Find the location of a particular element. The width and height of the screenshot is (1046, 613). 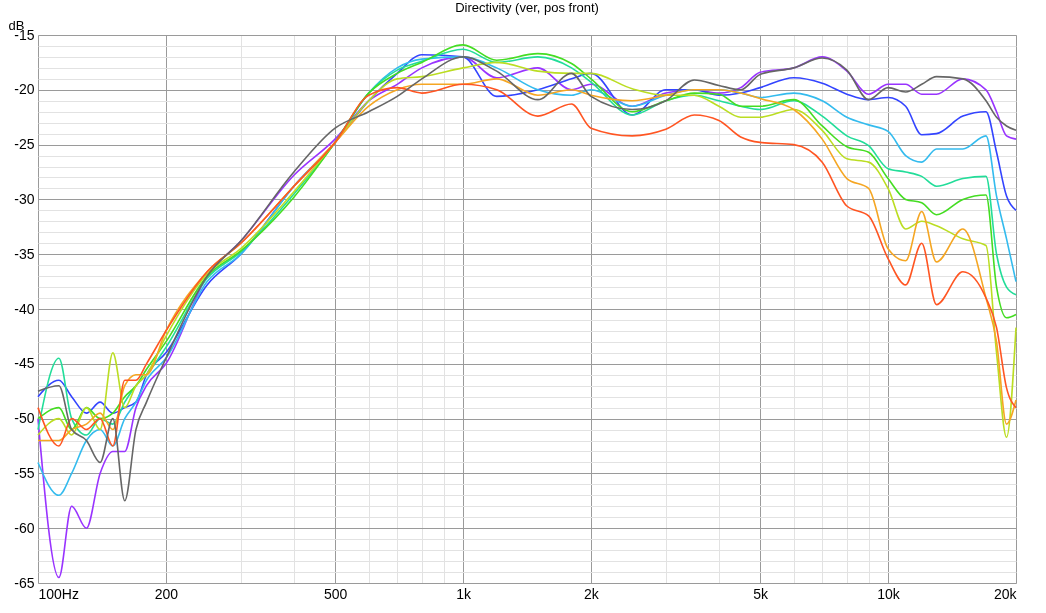

x-tick-label: 20k is located at coordinates (1005, 593).